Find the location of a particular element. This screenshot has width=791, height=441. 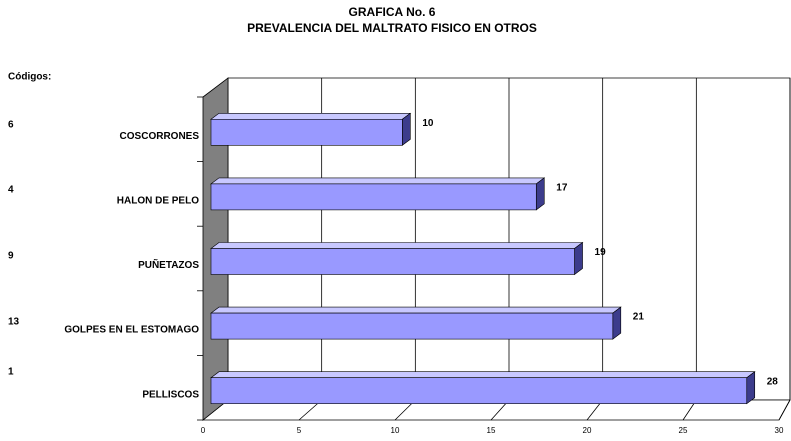

y-tick-label: PELLISCOS is located at coordinates (170, 394).